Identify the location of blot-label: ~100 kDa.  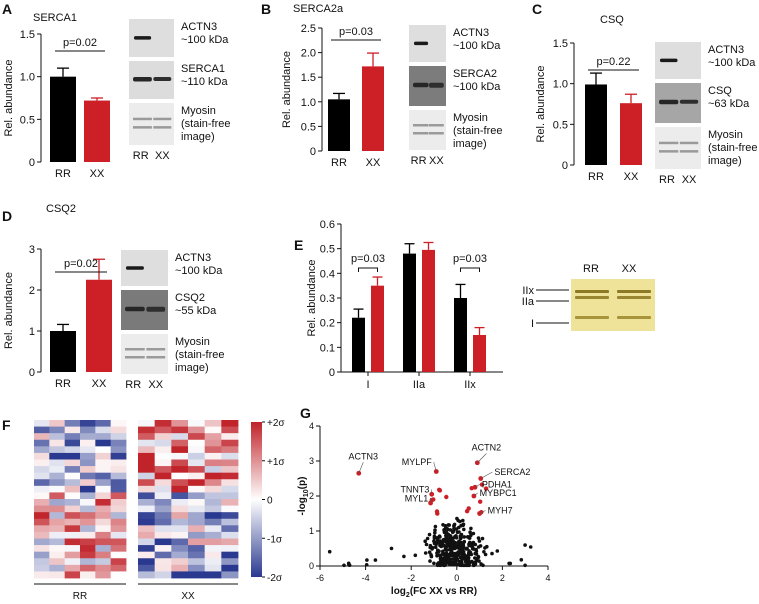
(205, 40).